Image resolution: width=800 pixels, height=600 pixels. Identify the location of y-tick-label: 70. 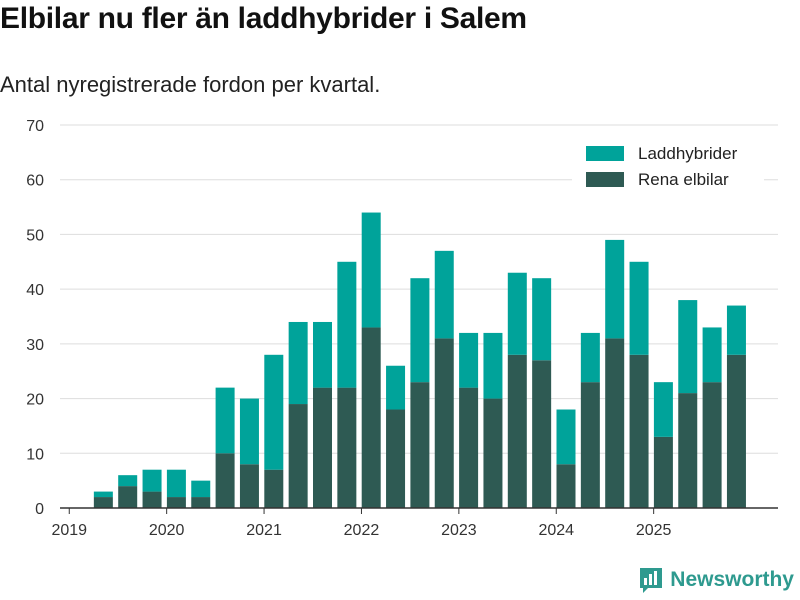
(35, 126).